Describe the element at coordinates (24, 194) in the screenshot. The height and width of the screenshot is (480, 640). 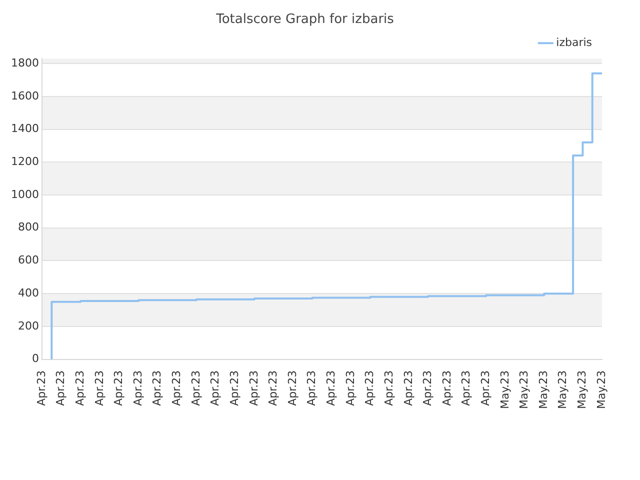
I see `y-tick-label: 1000` at that location.